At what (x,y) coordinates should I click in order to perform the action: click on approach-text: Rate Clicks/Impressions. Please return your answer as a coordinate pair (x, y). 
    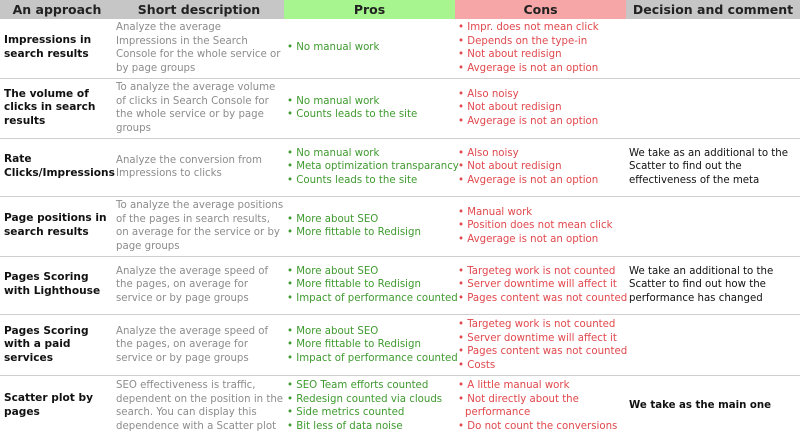
    Looking at the image, I should click on (59, 166).